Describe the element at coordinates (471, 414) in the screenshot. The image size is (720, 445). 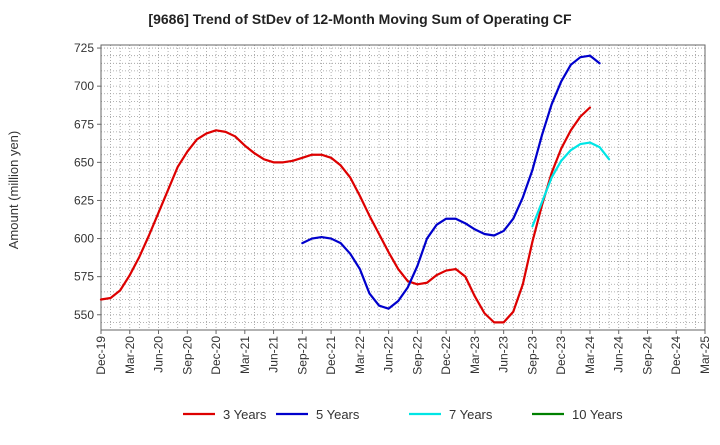
I see `legend-label-7-years: 7 Years` at that location.